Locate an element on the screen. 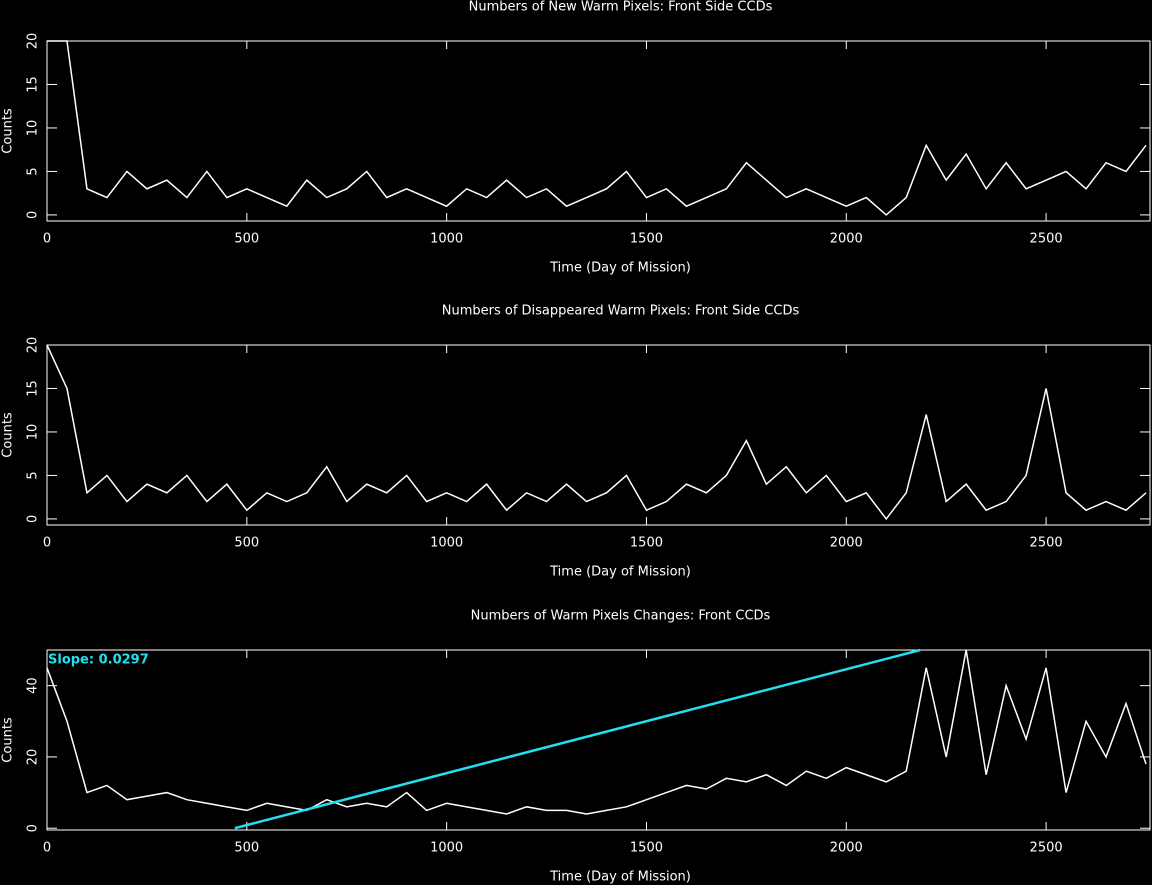  fit-line is located at coordinates (577, 739).